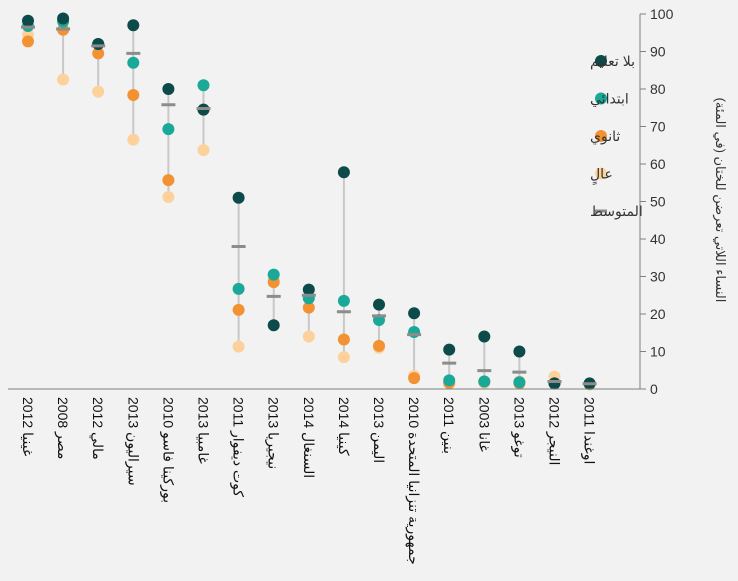 The height and width of the screenshot is (581, 738). Describe the element at coordinates (309, 437) in the screenshot. I see `x-category-label: السنغال 2014` at that location.